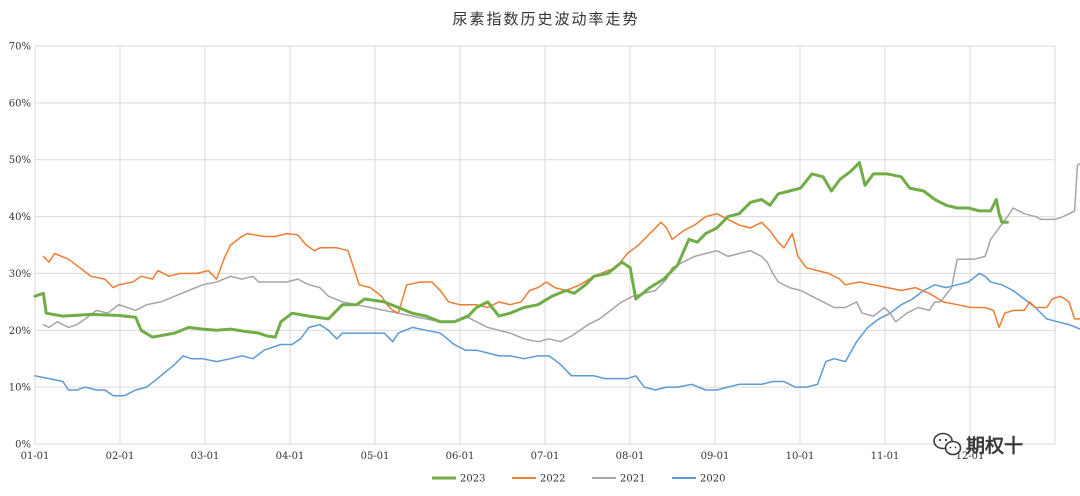 Image resolution: width=1080 pixels, height=496 pixels. What do you see at coordinates (994, 445) in the screenshot?
I see `watermark-text: 期权十` at bounding box center [994, 445].